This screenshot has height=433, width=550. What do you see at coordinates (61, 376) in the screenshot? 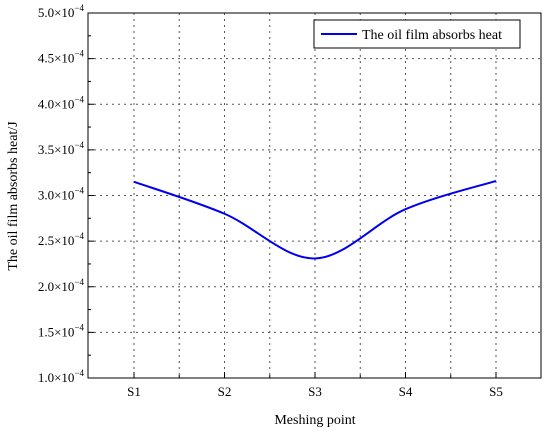
I see `y-tick-label: 1.0×10⁻⁴` at bounding box center [61, 376].